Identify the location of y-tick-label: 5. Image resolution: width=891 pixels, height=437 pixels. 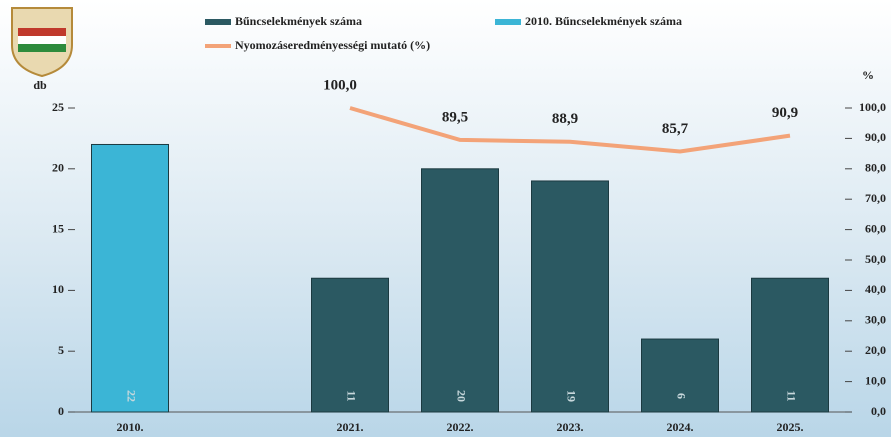
(61, 350).